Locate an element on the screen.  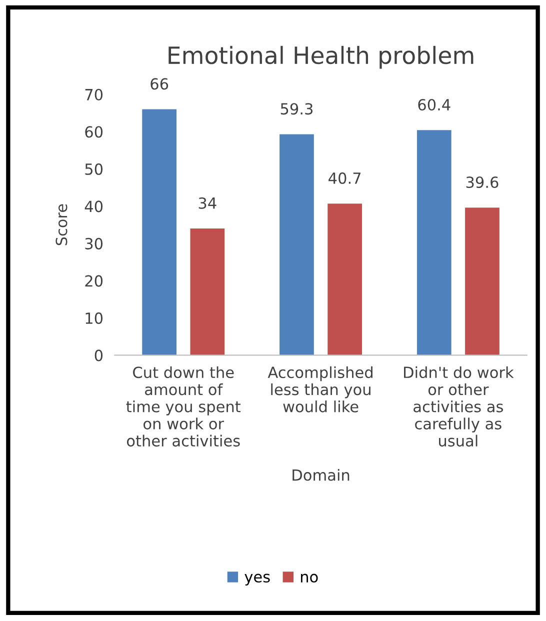
x-tick-label: Cut down the amount of time you spent on work or other activities is located at coordinates (183, 406).